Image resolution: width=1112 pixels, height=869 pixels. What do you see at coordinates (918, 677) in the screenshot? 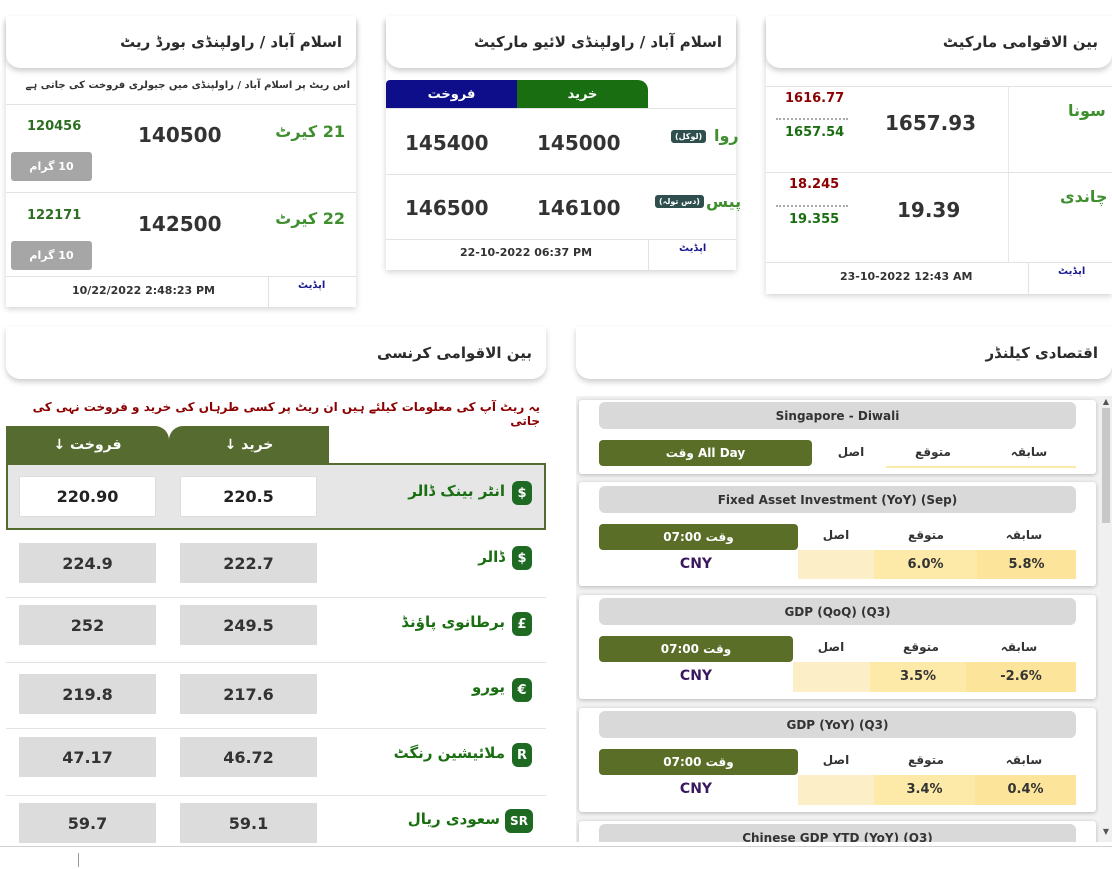
I see `event-expected: 3.5%` at bounding box center [918, 677].